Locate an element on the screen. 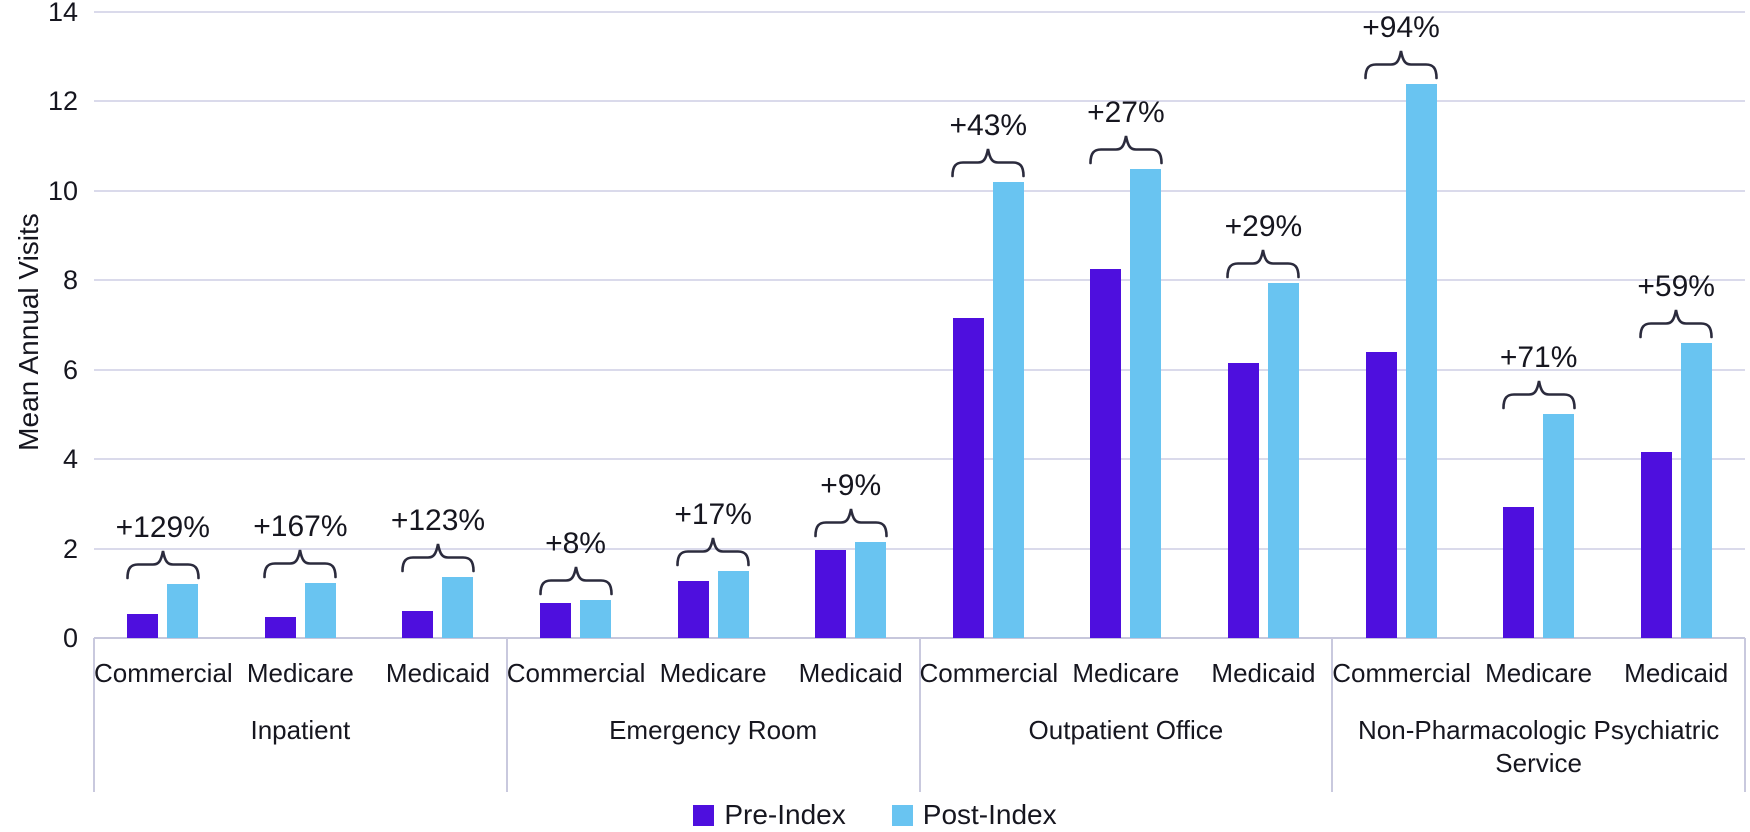 Image resolution: width=1750 pixels, height=832 pixels. percent-change-label: +129% is located at coordinates (162, 527).